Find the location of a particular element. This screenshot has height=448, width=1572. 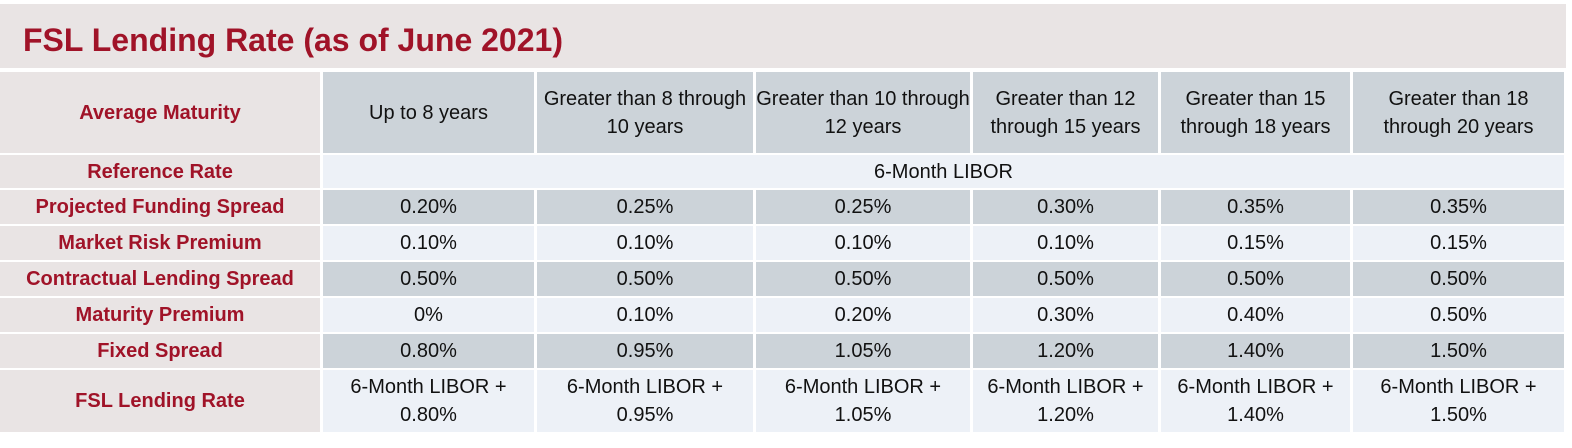

row-label: Projected Funding Spread is located at coordinates (160, 207).